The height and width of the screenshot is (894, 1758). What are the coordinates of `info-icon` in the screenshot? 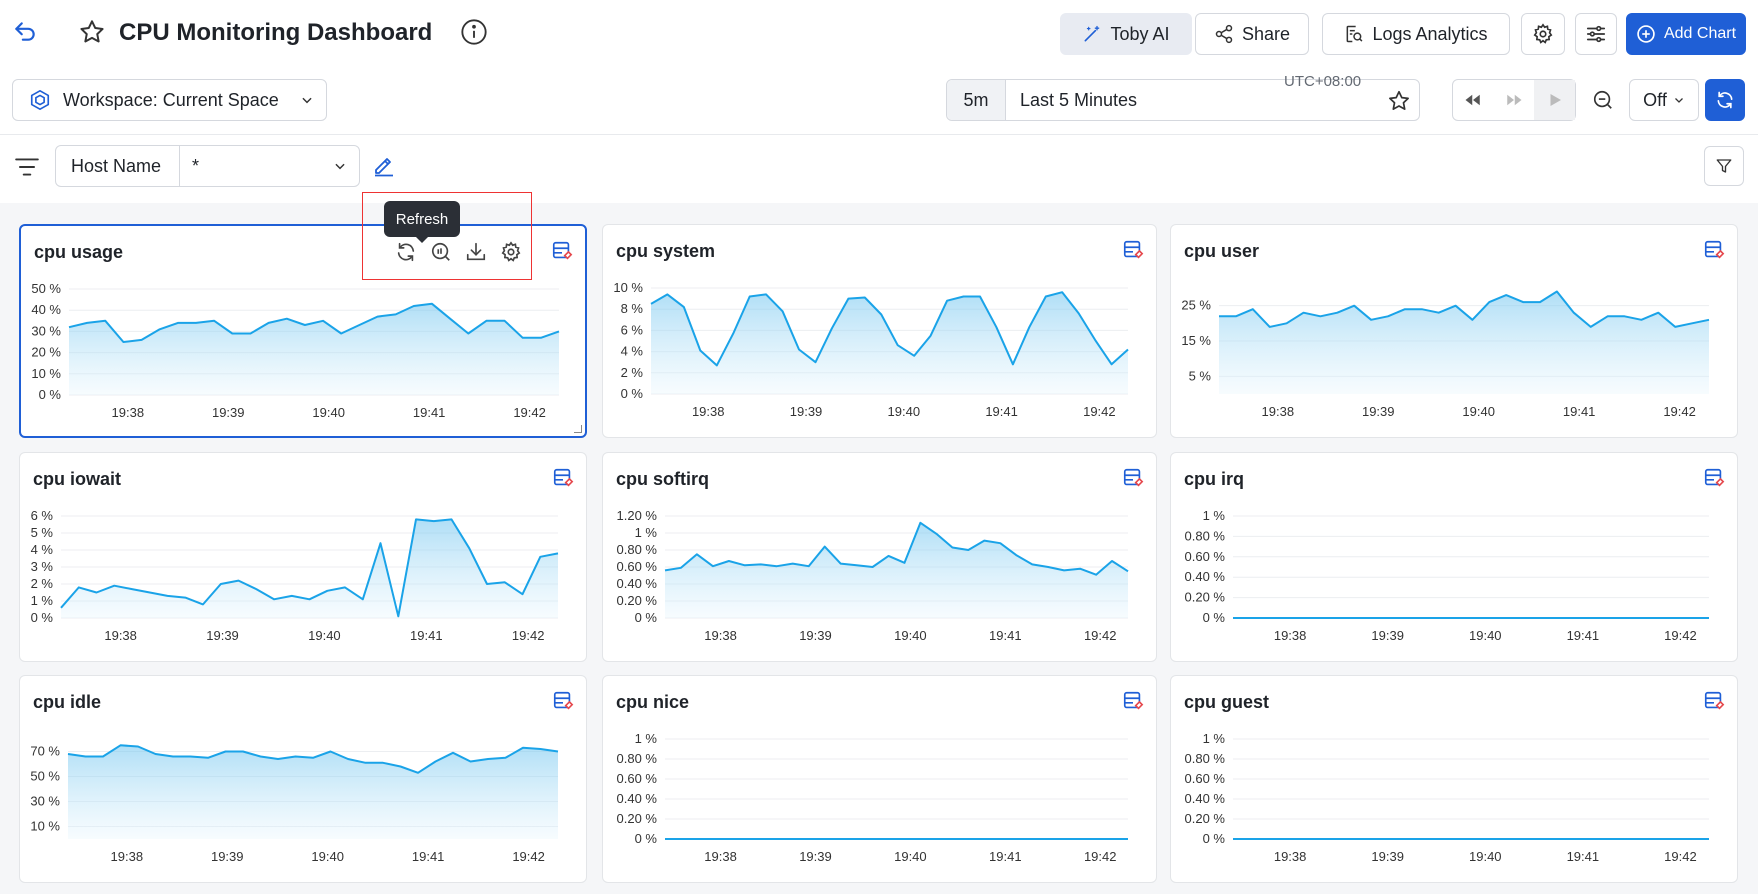 It's located at (474, 32).